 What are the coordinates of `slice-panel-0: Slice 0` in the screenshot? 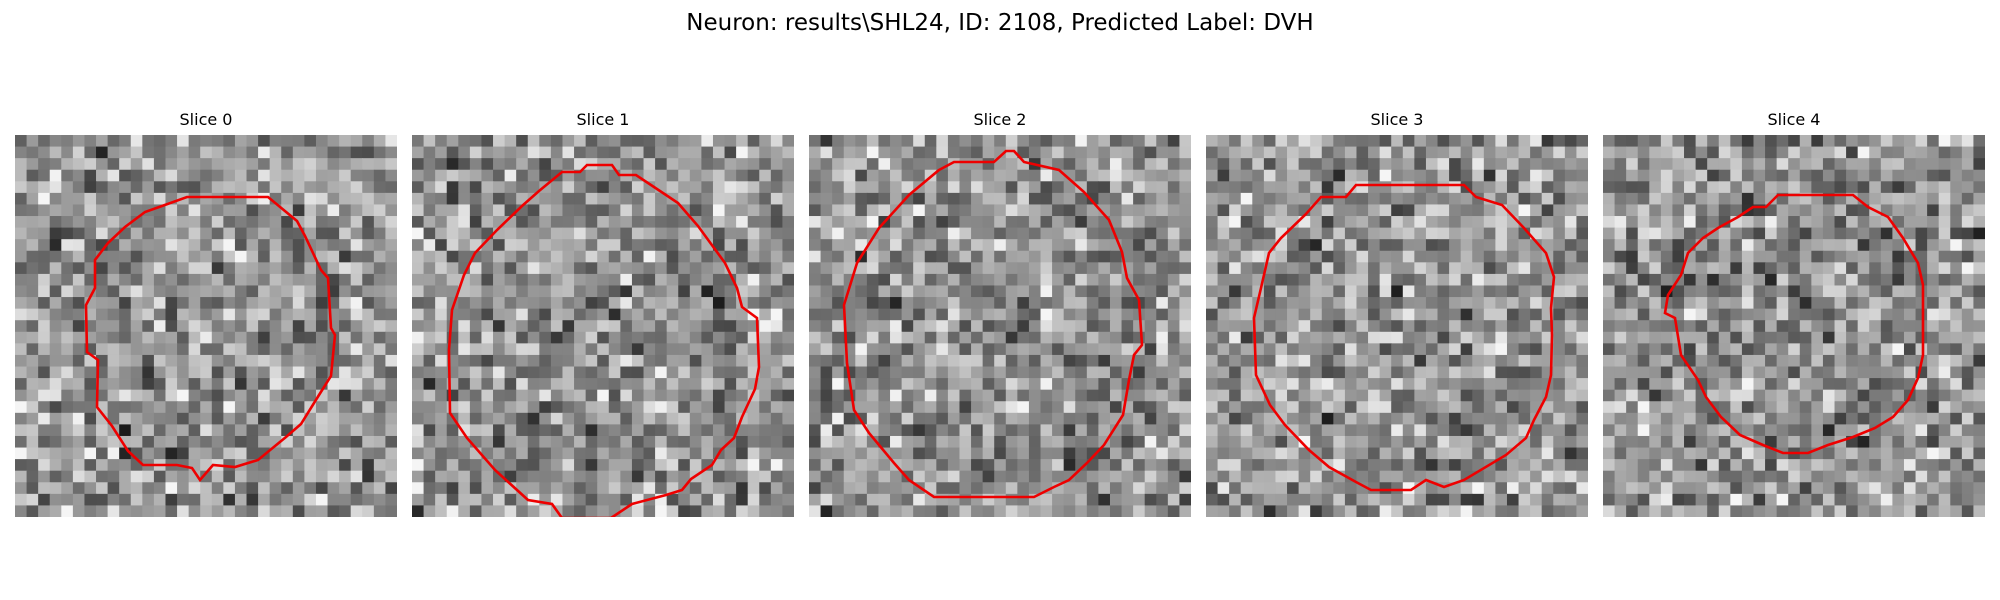 It's located at (206, 313).